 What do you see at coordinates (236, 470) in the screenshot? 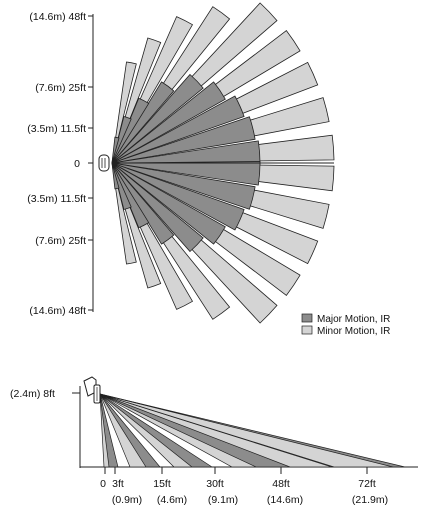
I see `side-x-ticks` at bounding box center [236, 470].